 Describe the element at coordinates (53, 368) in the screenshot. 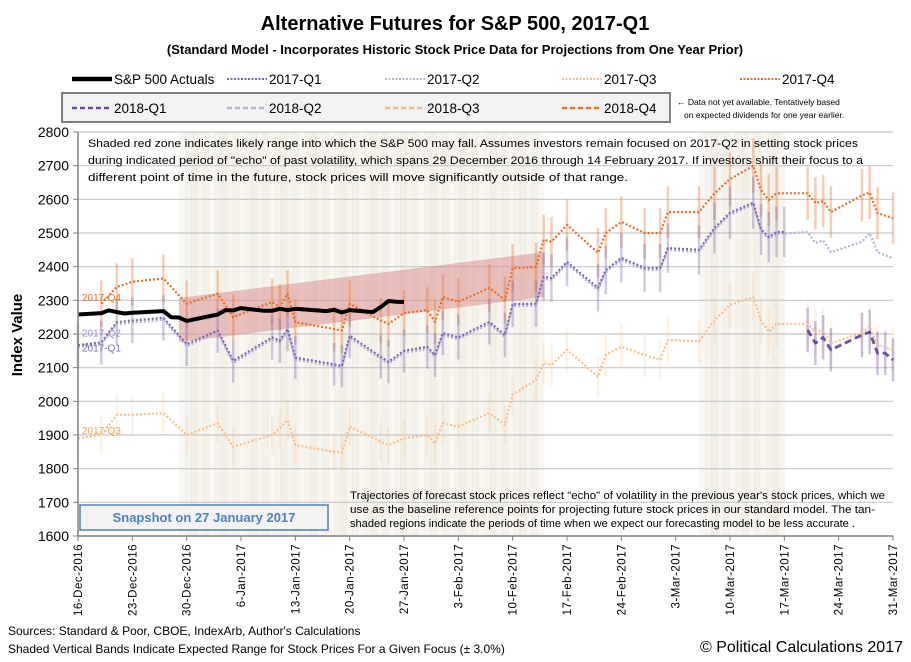

I see `y-tick-label: 2100` at that location.